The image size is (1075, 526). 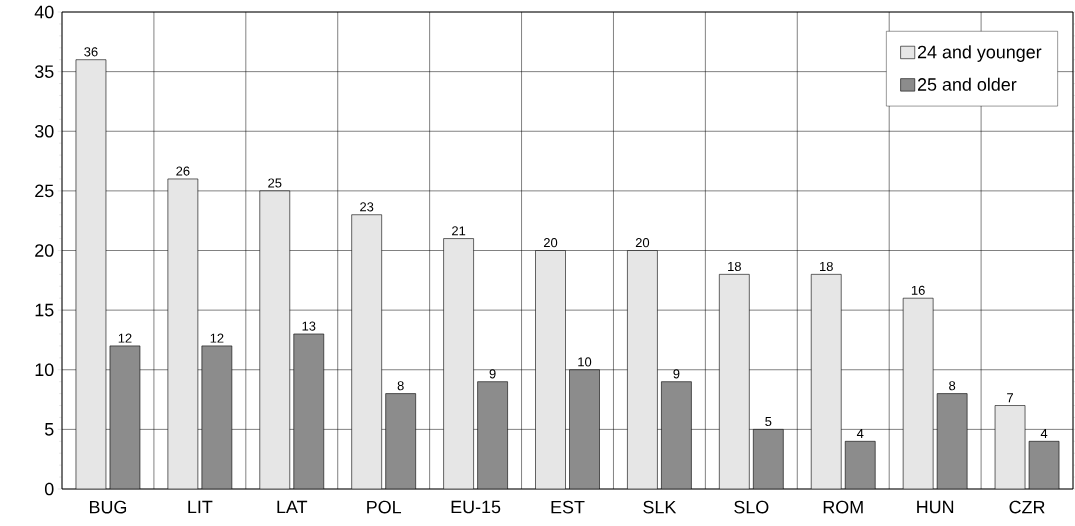 What do you see at coordinates (309, 326) in the screenshot?
I see `data-label: 13` at bounding box center [309, 326].